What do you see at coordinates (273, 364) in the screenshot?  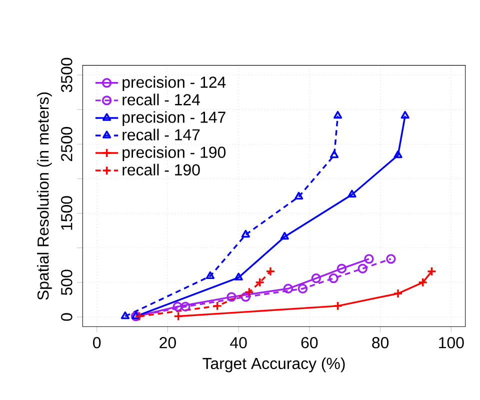 I see `x-axis-title: Target Accuracy (%)` at bounding box center [273, 364].